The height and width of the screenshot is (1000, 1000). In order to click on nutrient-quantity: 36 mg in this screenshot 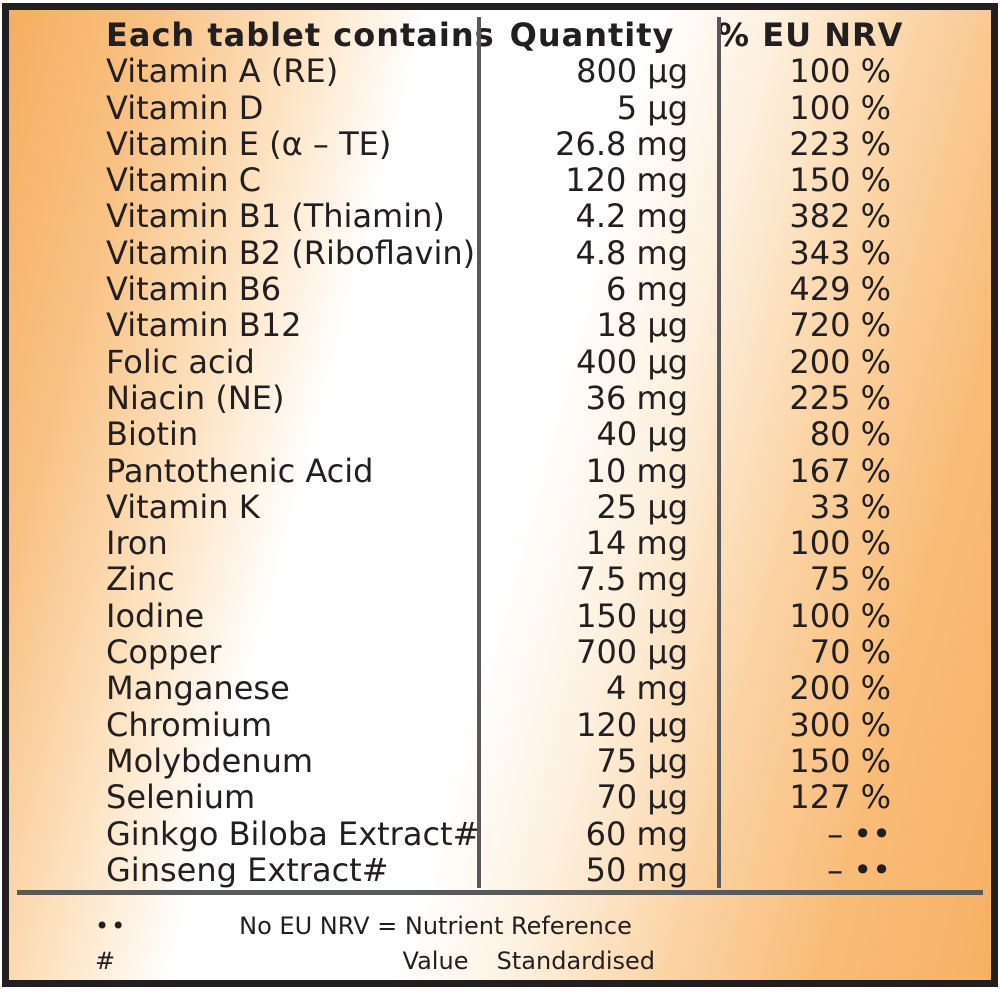, I will do `click(636, 397)`.